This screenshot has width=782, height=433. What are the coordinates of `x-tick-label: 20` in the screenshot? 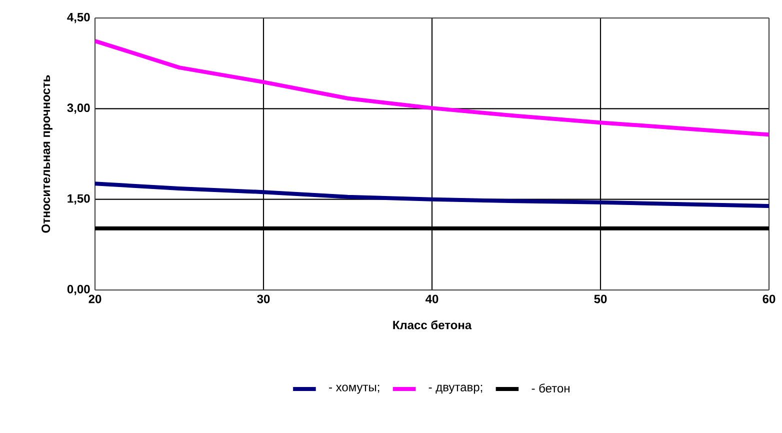 It's located at (95, 299).